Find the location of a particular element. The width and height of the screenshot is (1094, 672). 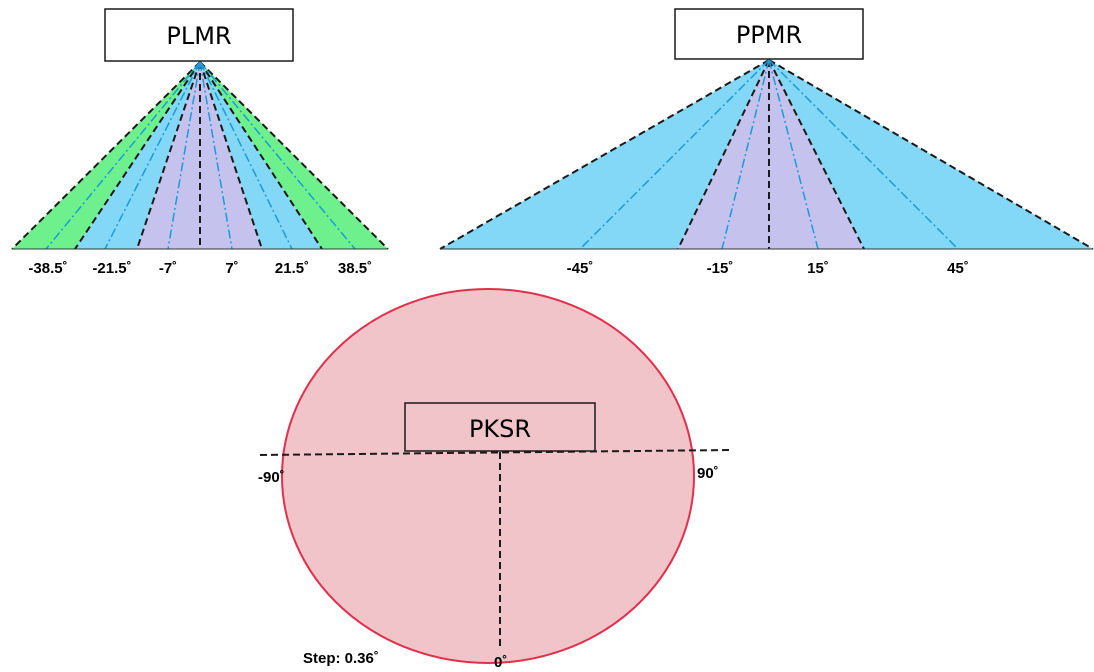

ppmr-angle-label: -45˚ is located at coordinates (580, 268).